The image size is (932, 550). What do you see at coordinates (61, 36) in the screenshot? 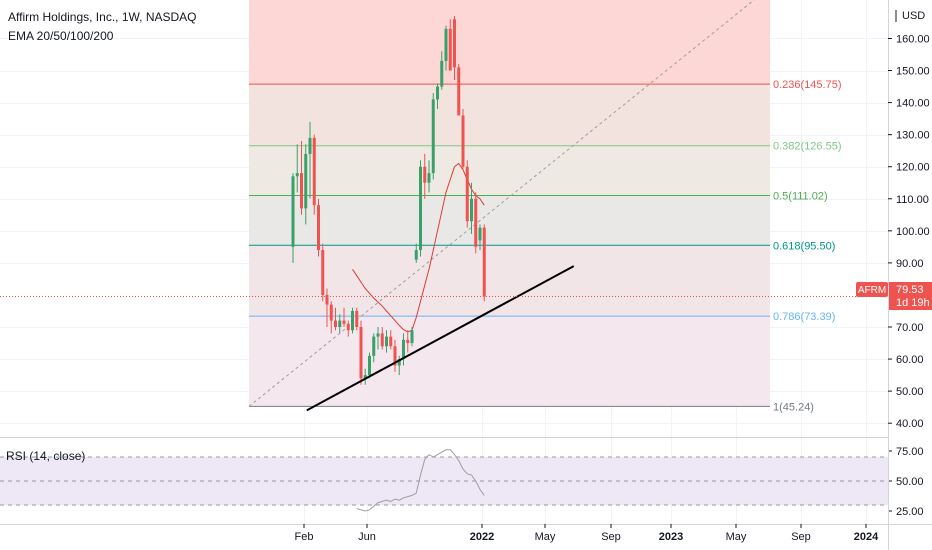
I see `indicator-label: EMA 20/50/100/200` at bounding box center [61, 36].